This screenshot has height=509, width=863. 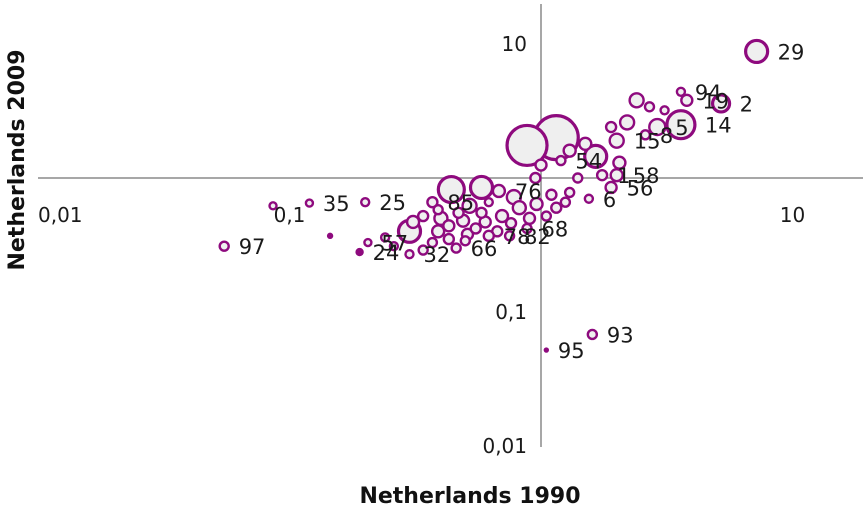 I want to click on y-tick-label: 0,01, so click(x=504, y=446).